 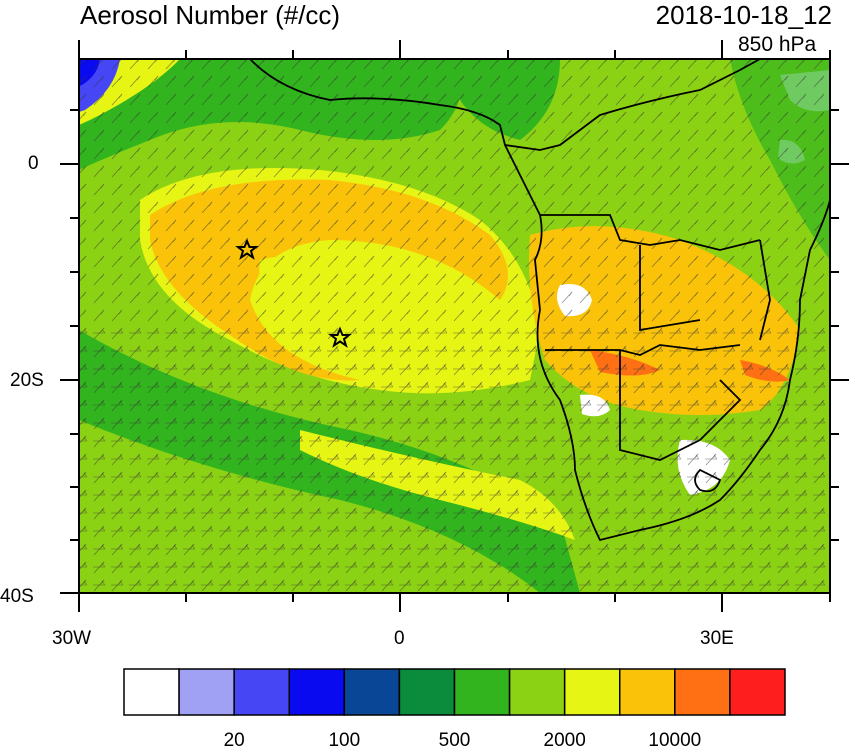 What do you see at coordinates (777, 44) in the screenshot?
I see `pressure-level: 850 hPa` at bounding box center [777, 44].